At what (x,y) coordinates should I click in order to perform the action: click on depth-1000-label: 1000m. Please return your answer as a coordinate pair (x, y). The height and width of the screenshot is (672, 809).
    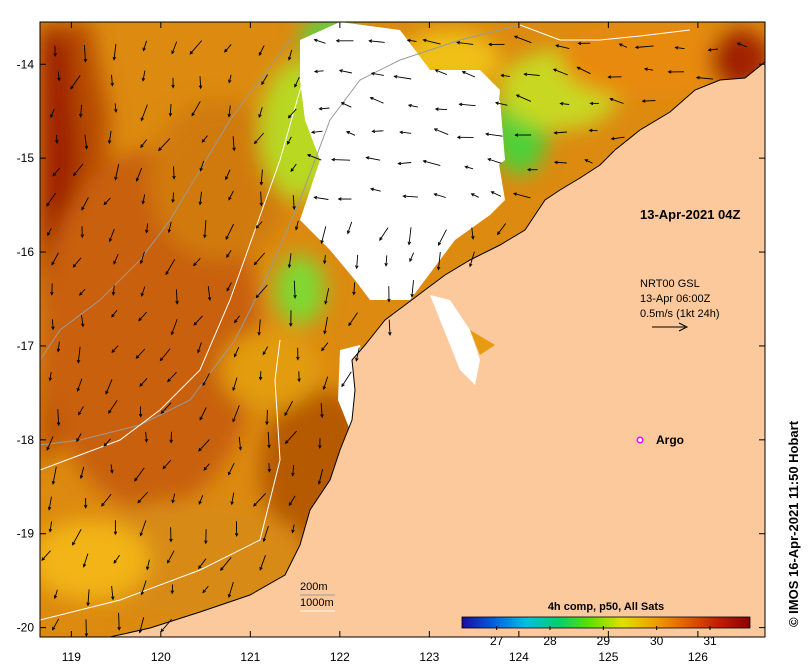
    Looking at the image, I should click on (317, 603).